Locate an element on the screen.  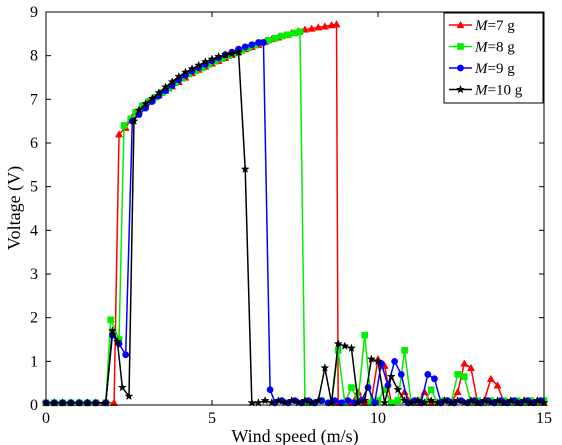
y-tick-label: 8 is located at coordinates (34, 56).